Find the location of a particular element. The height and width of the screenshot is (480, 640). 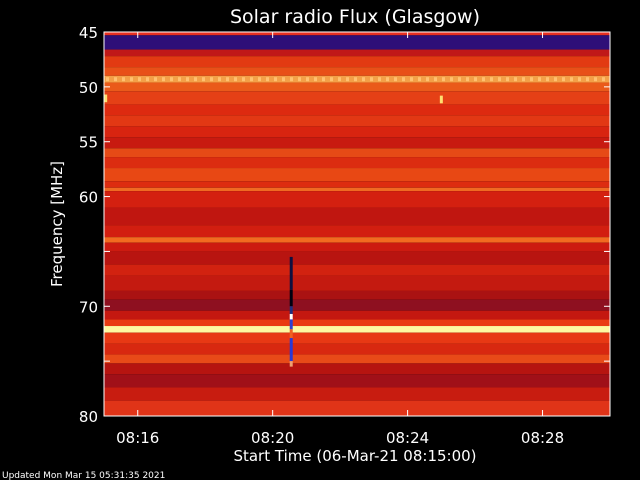

y-tick-label-55: 55 is located at coordinates (88, 143).